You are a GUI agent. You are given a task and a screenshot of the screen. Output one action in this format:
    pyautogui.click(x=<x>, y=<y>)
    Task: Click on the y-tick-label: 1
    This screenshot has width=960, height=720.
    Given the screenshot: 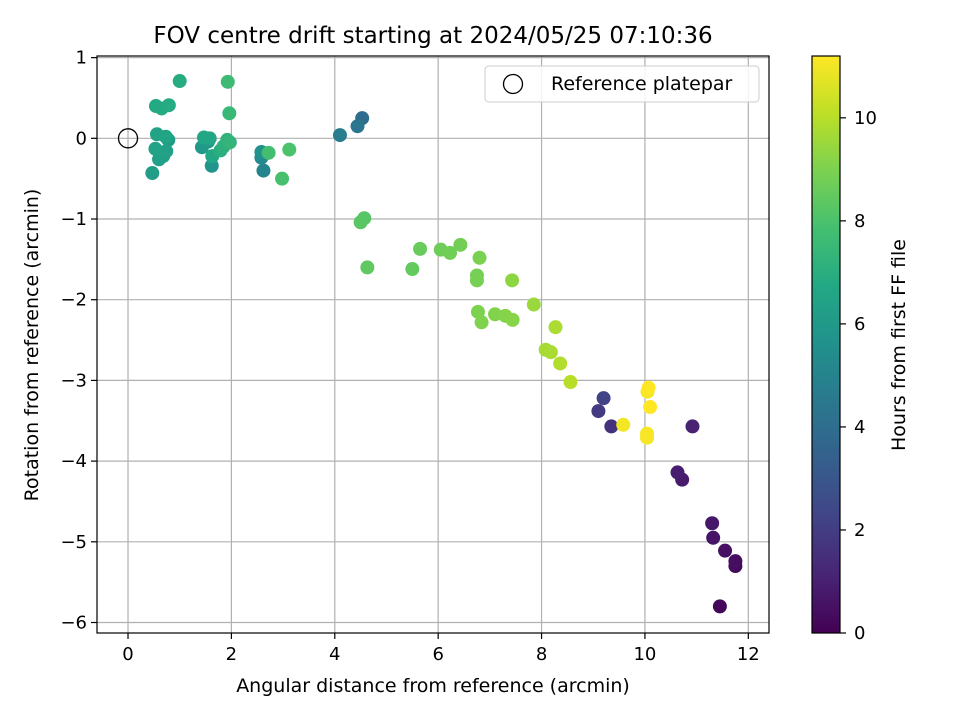 What is the action you would take?
    pyautogui.click(x=81, y=58)
    